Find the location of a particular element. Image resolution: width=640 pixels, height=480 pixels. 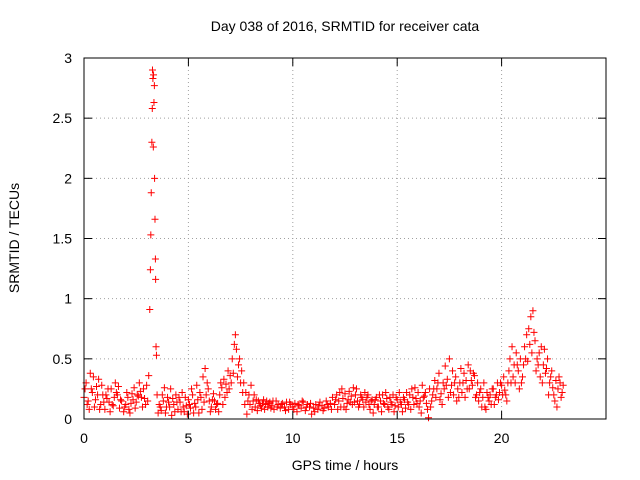

y-tick-label: 0 is located at coordinates (68, 419).